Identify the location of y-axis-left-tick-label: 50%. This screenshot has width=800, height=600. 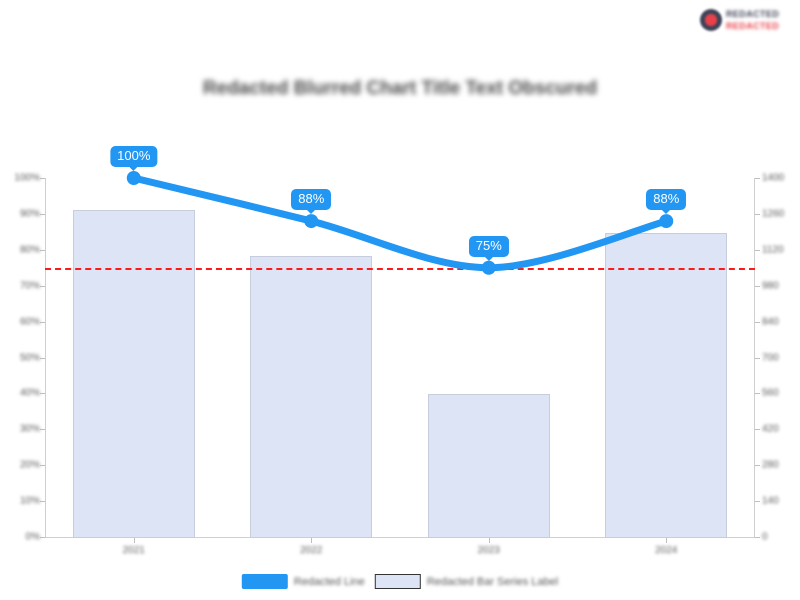
(29, 357).